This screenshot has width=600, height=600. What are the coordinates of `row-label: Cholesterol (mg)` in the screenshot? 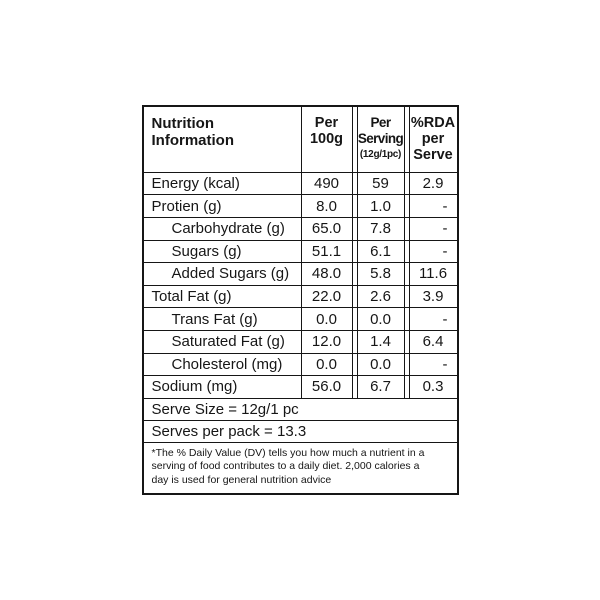 It's located at (227, 364).